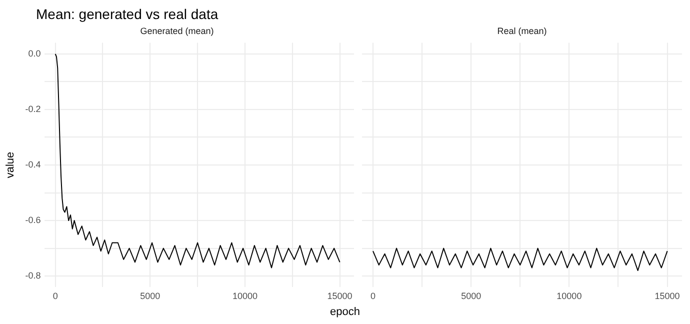  What do you see at coordinates (33, 220) in the screenshot?
I see `y-tick-label: -0.6` at bounding box center [33, 220].